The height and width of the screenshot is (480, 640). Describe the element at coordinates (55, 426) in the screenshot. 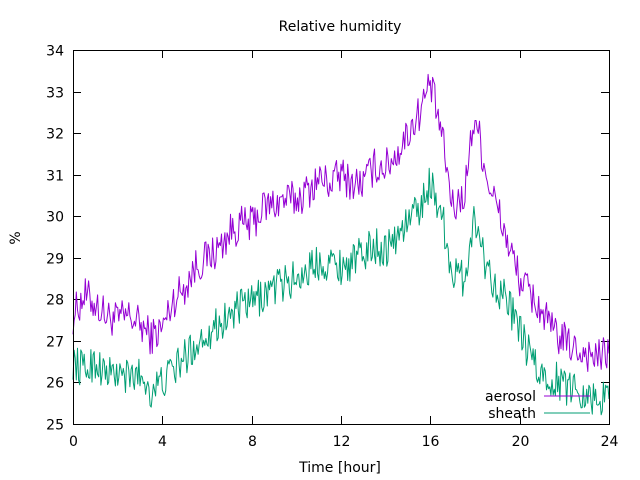

I see `y-tick-label: 25` at that location.